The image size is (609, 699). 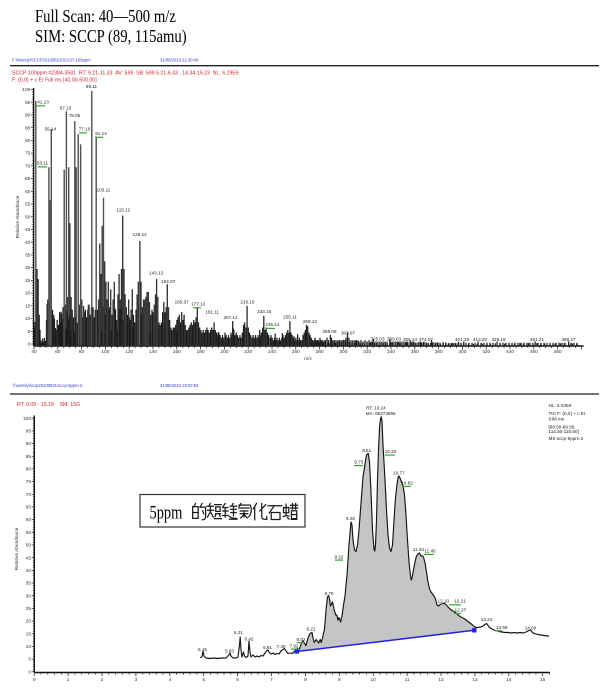 What do you see at coordinates (487, 619) in the screenshot?
I see `svg-text: 13.24` at bounding box center [487, 619].